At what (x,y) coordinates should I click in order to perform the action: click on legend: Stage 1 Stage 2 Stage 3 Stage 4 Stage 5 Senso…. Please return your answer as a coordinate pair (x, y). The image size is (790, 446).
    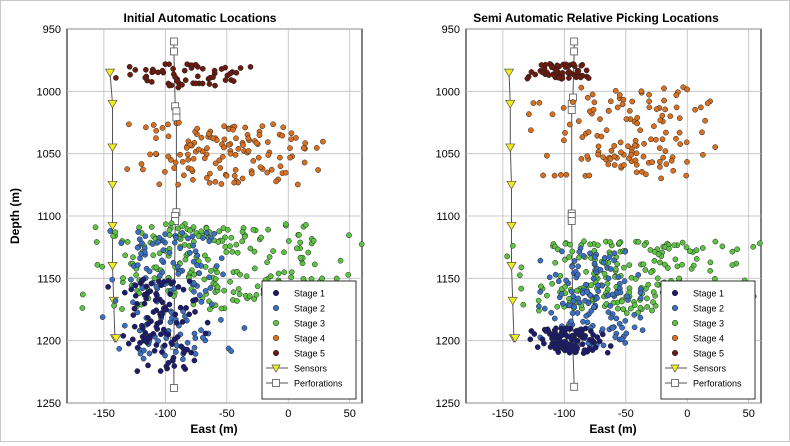
    Looking at the image, I should click on (708, 340).